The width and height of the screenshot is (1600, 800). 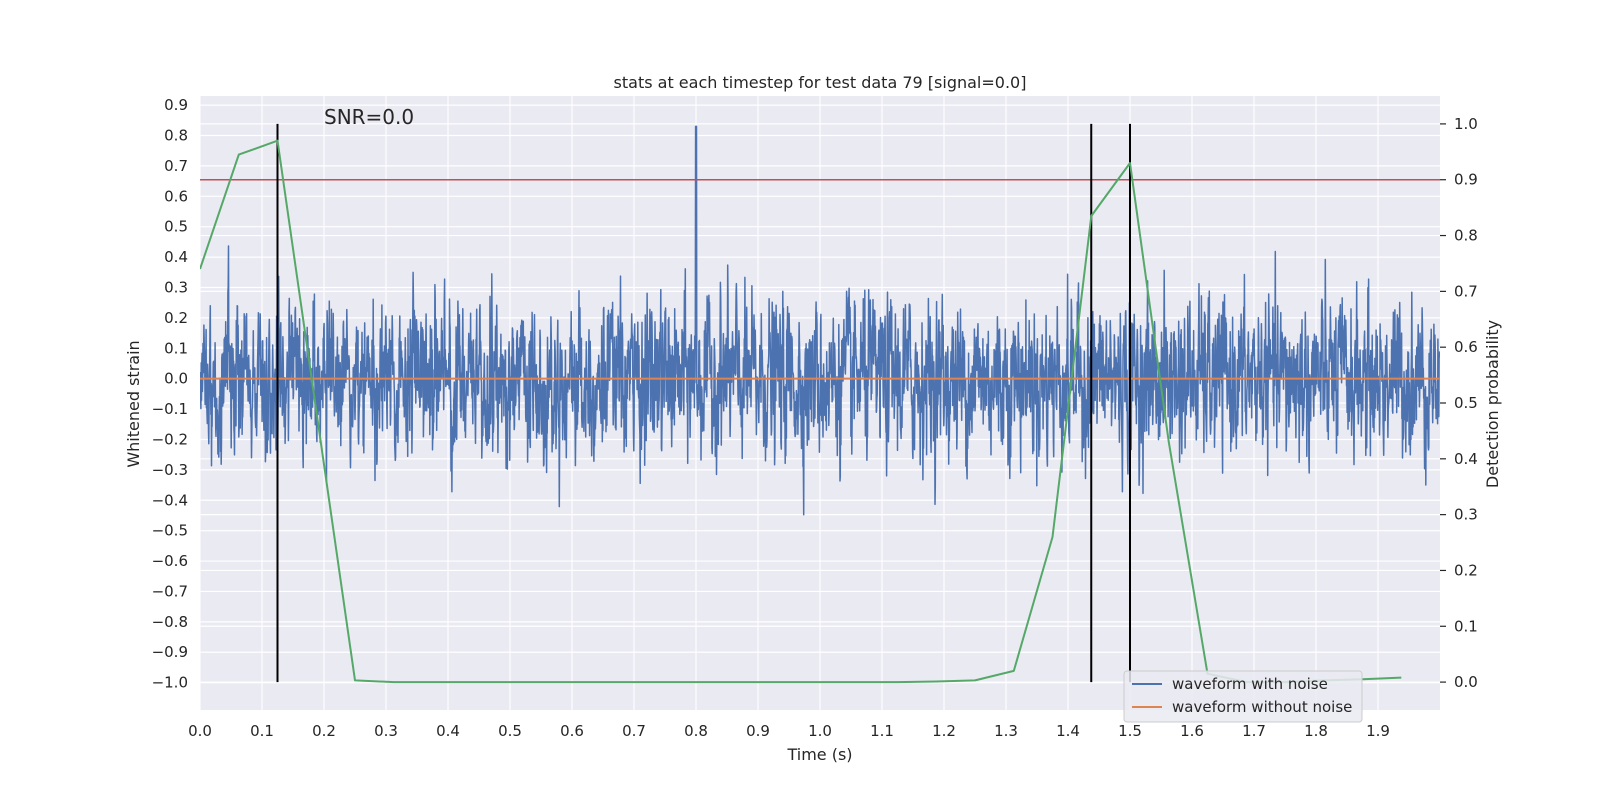 I want to click on y-tick-label: 0.4, so click(x=176, y=257).